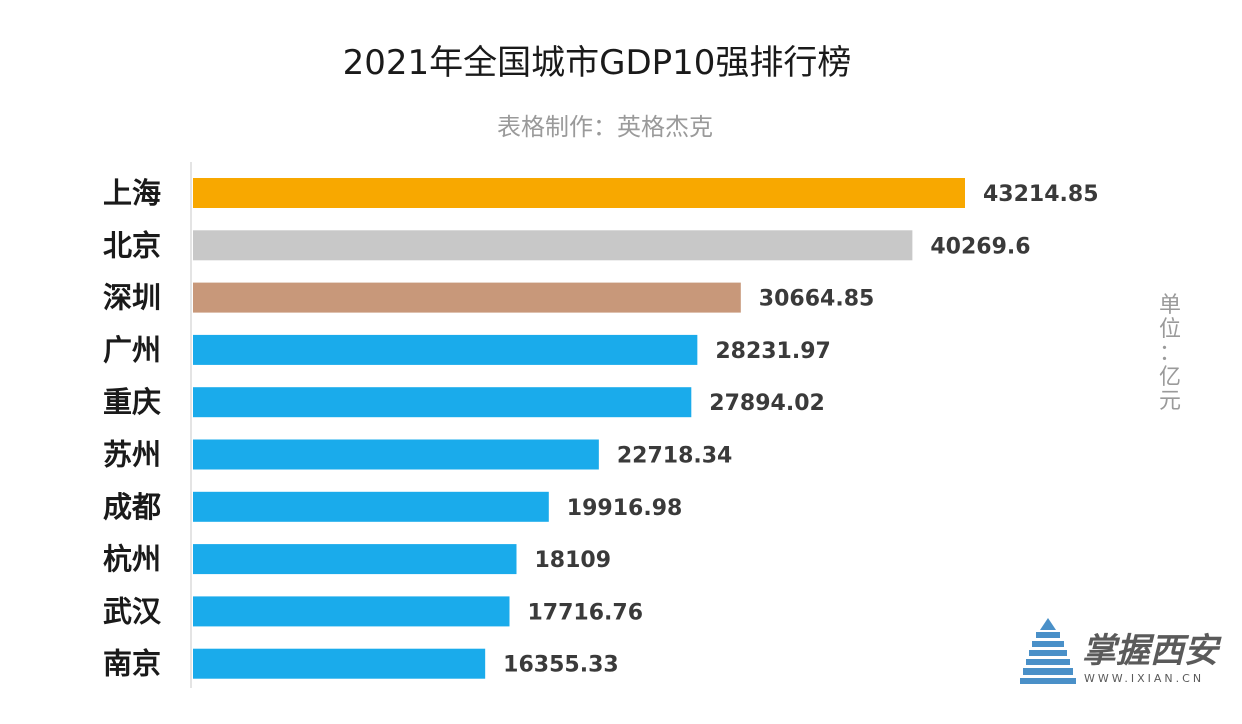  Describe the element at coordinates (767, 403) in the screenshot. I see `value-label: 27894.02` at that location.